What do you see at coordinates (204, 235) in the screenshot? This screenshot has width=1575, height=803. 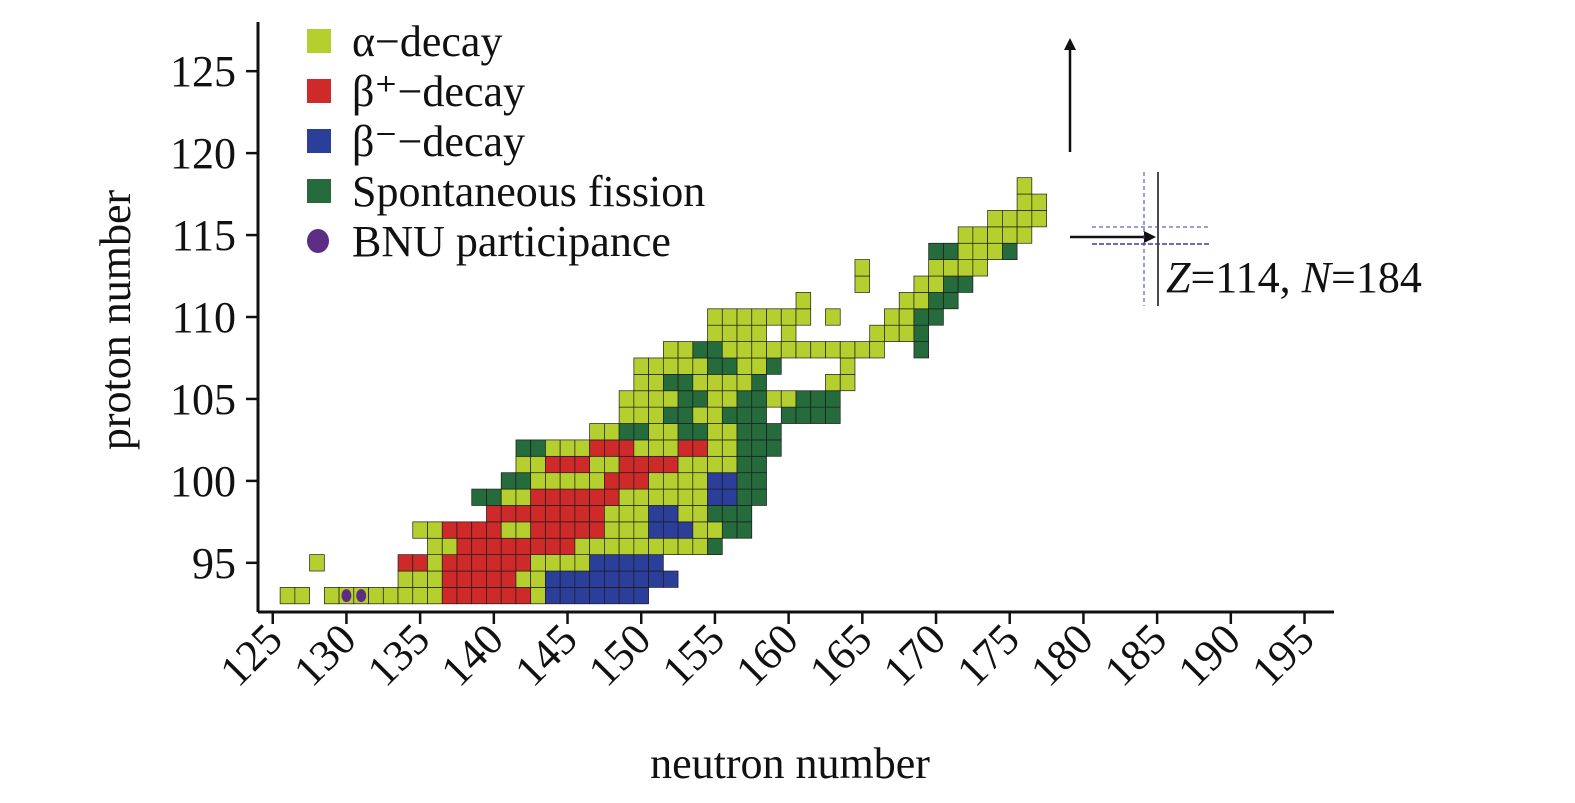 I see `y-tick-label: 115` at bounding box center [204, 235].